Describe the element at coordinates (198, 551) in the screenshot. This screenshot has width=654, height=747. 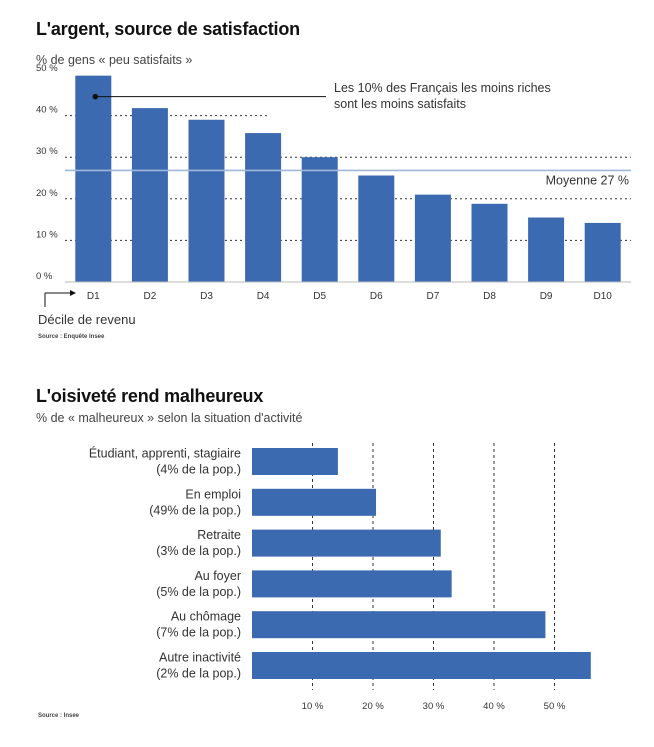
I see `category-population: (3% de la pop.)` at that location.